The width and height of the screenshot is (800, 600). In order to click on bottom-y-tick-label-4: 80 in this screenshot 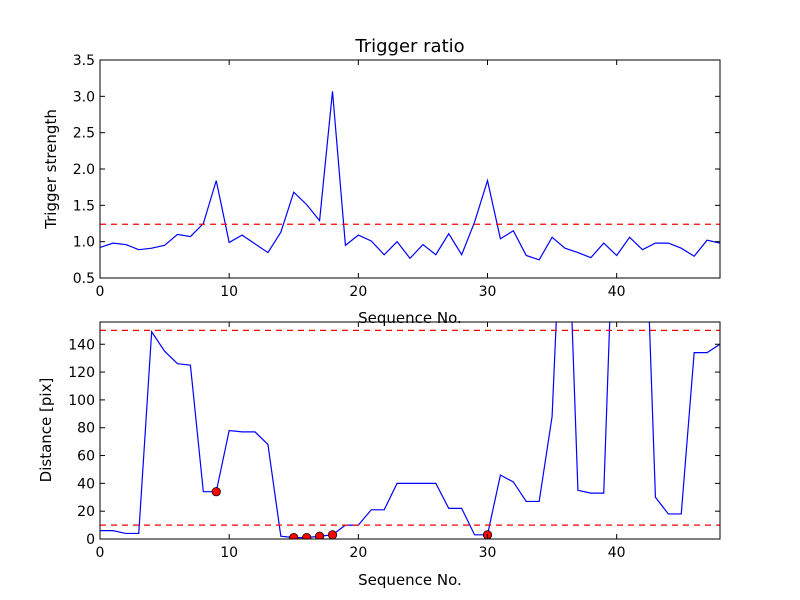, I will do `click(86, 429)`.